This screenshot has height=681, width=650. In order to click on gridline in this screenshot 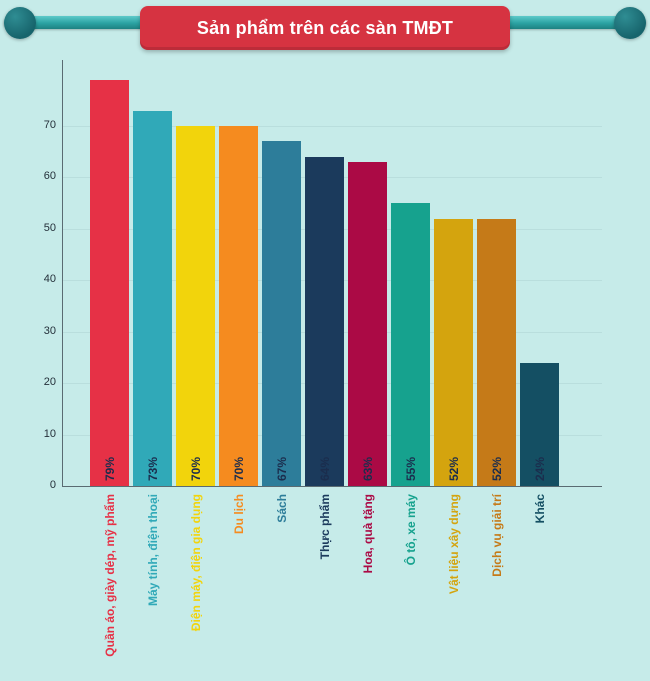, I will do `click(332, 126)`.